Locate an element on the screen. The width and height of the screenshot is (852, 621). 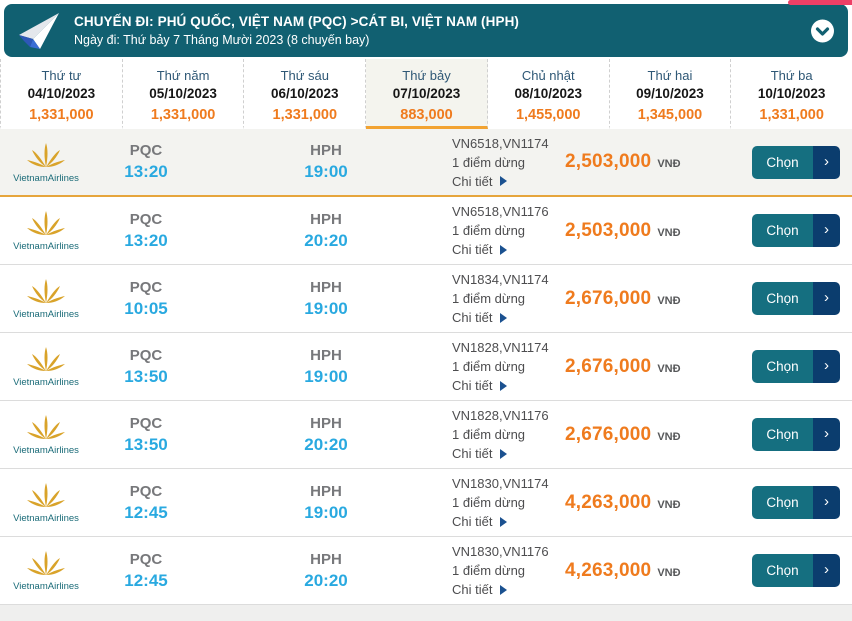
flight-info: VN1834,VN1174 1 điểm dừng Chi tiết is located at coordinates (508, 298).